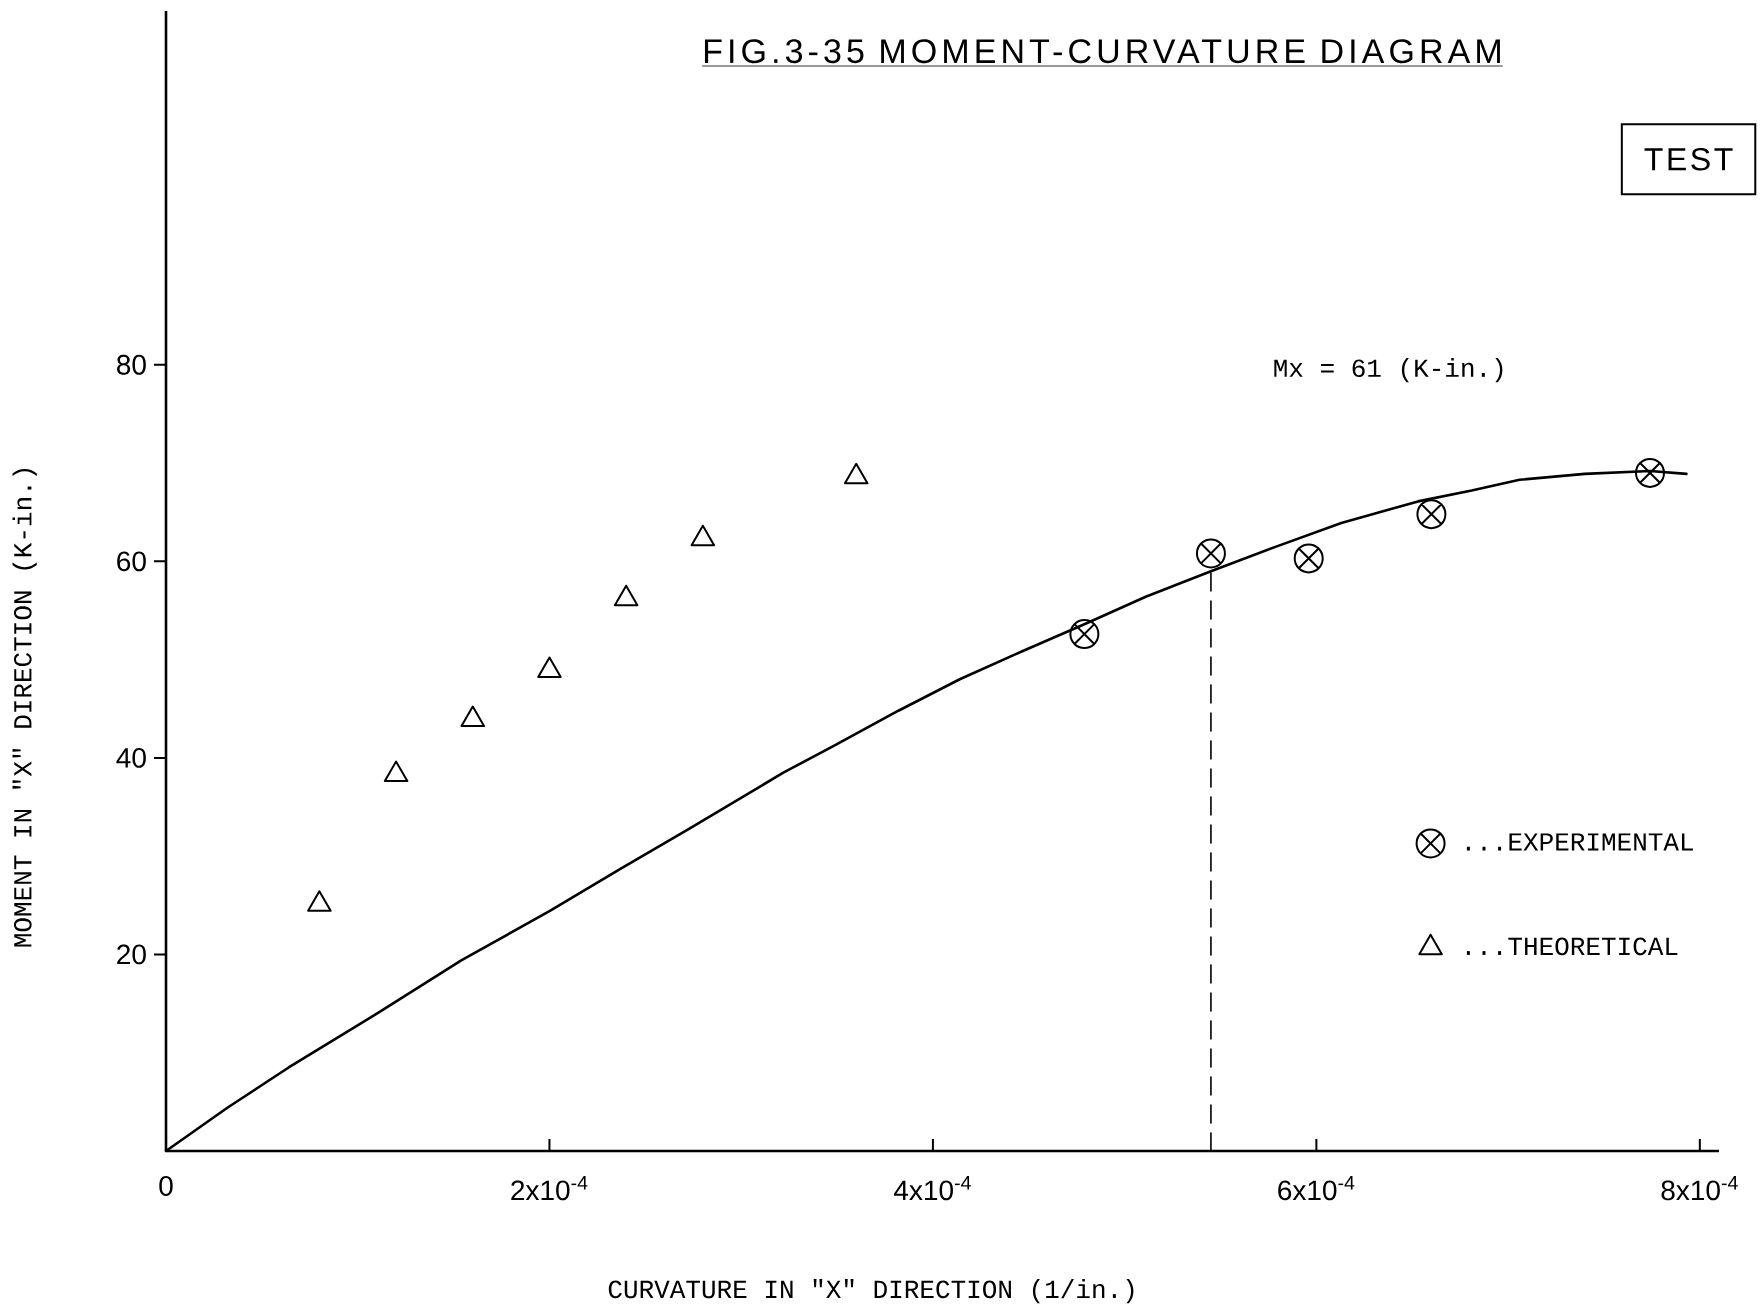 This screenshot has width=1760, height=1311. Describe the element at coordinates (1102, 51) in the screenshot. I see `text: FIG.3-35 MOMENT-CURVATURE DIAGRAM` at that location.